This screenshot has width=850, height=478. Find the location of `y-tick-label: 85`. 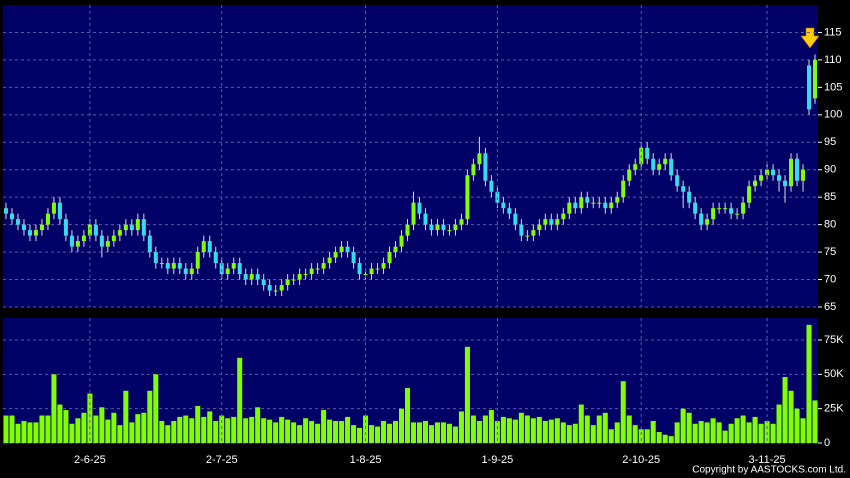

y-tick-label: 85 is located at coordinates (830, 197).